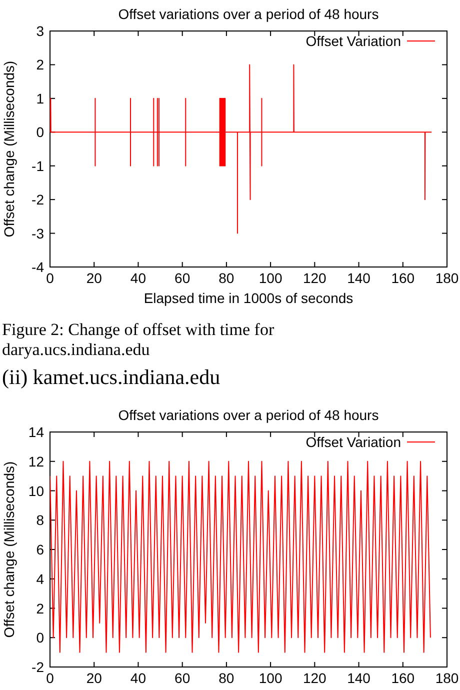 This screenshot has height=690, width=460. I want to click on y-tick-label: 3, so click(40, 31).